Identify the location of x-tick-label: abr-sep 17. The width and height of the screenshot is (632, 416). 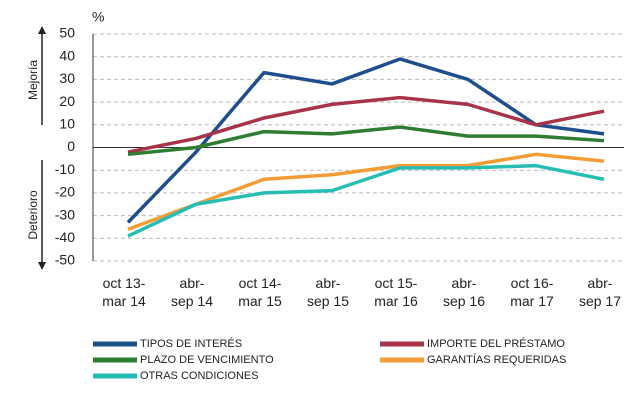
(600, 292).